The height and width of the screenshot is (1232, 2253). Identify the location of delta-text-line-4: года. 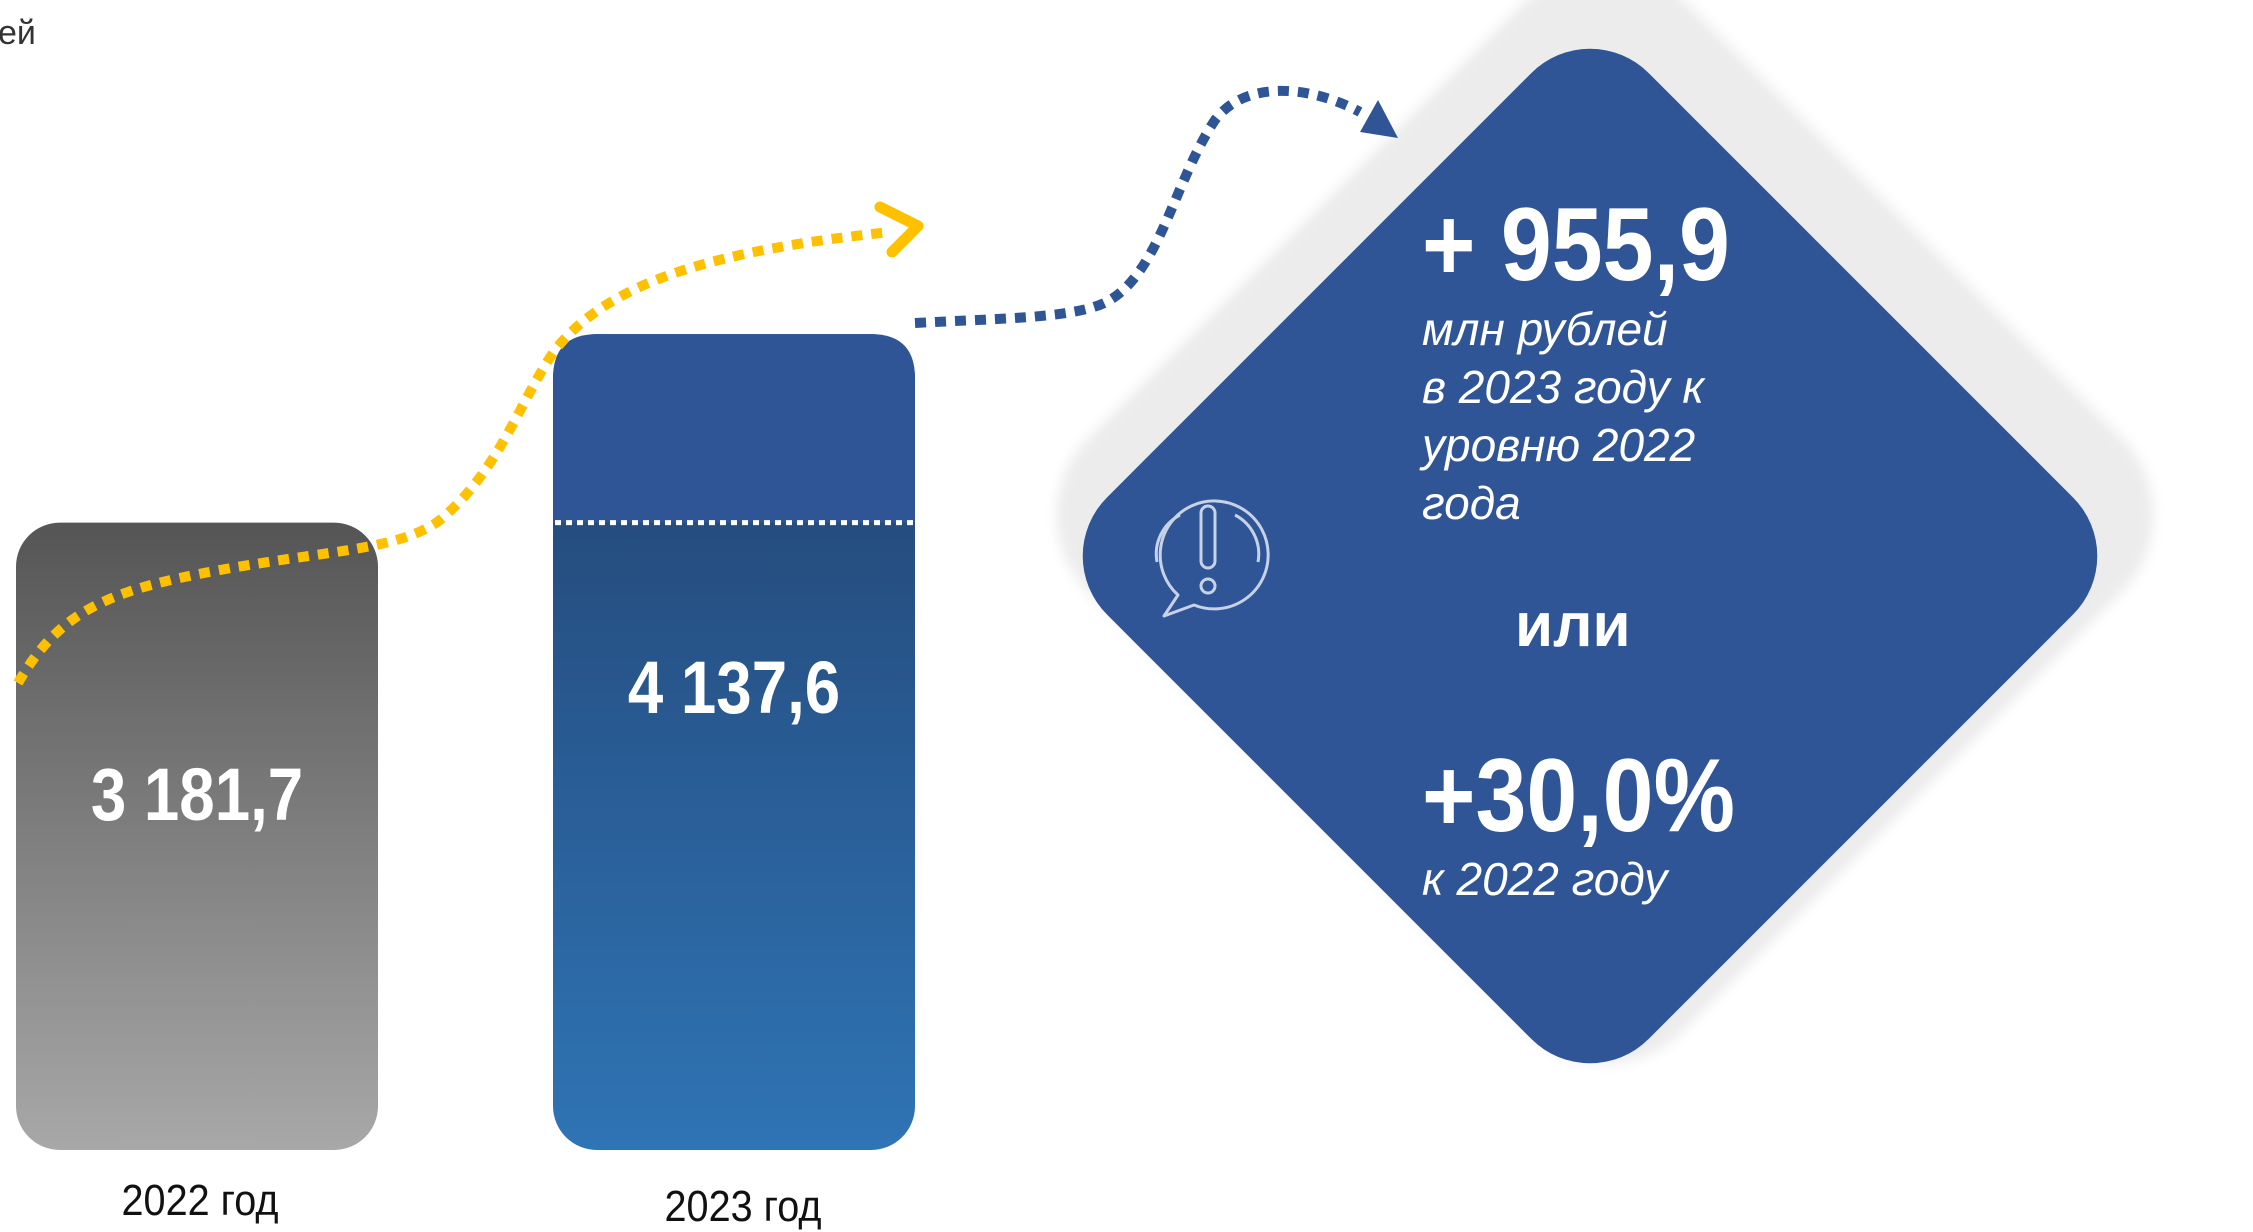
(1471, 503).